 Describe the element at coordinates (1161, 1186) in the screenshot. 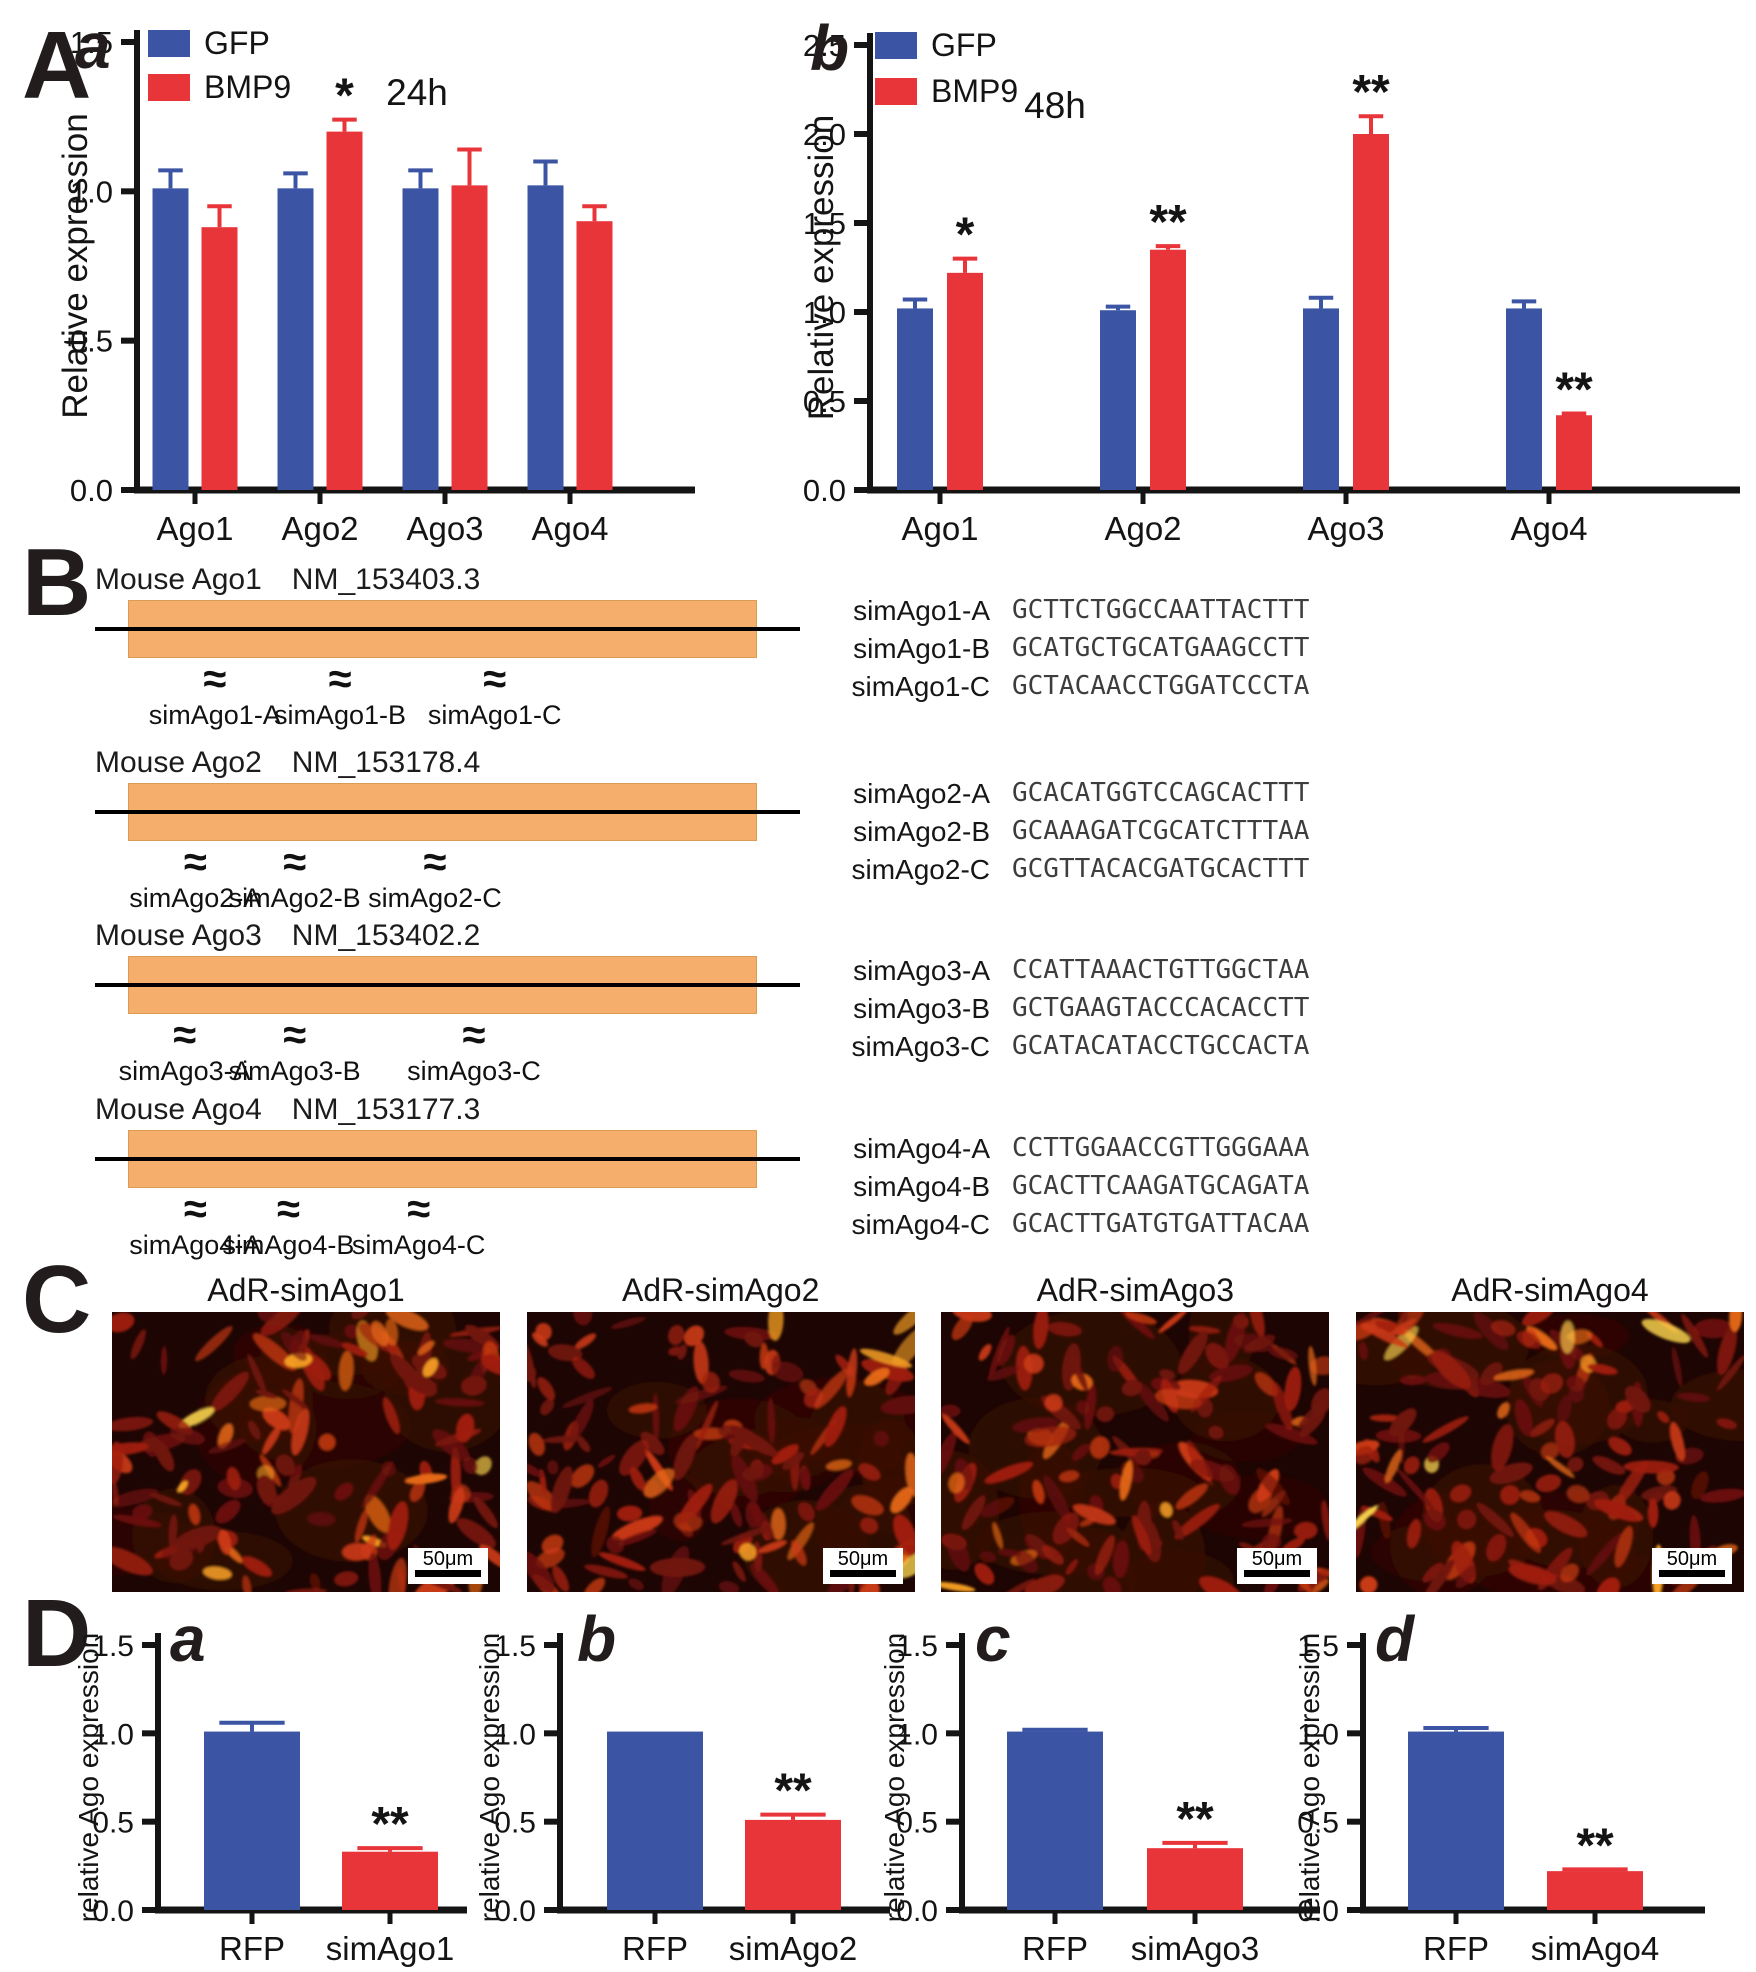

I see `sequence-text: GCACTTCAAGATGCAGATA` at that location.